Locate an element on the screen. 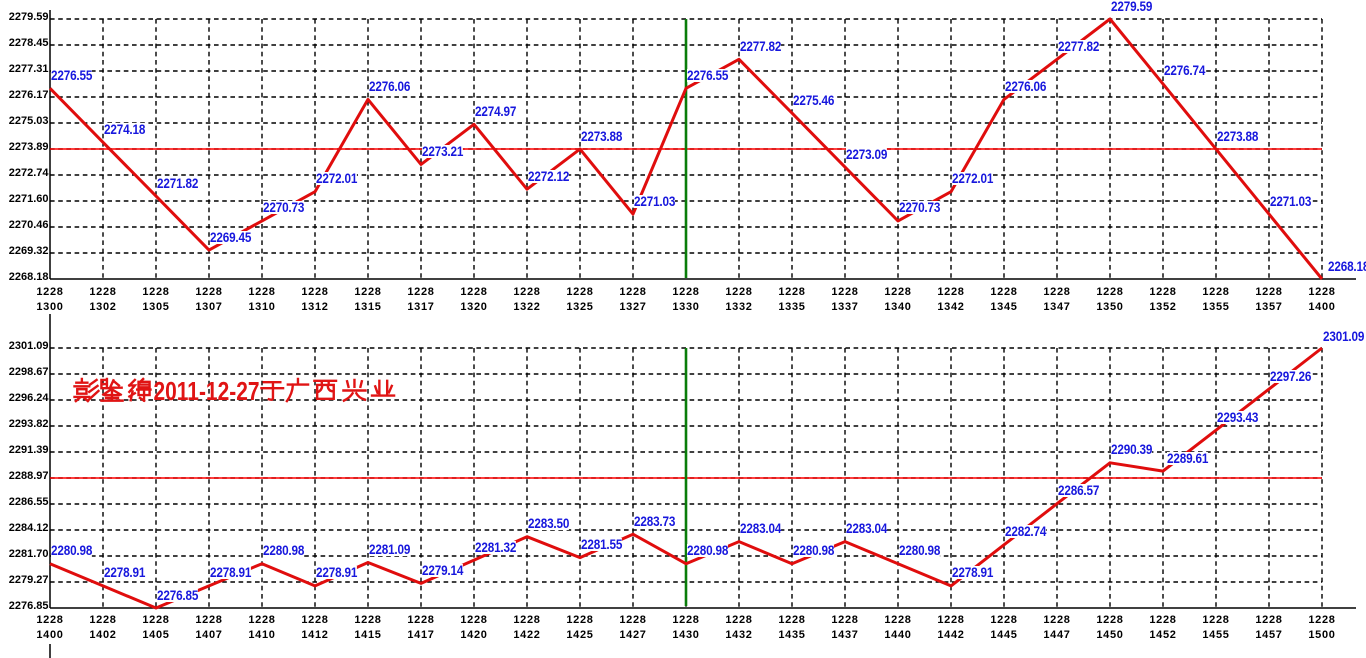 Image resolution: width=1366 pixels, height=658 pixels. svg-text: 2011-12-27 is located at coordinates (207, 392).